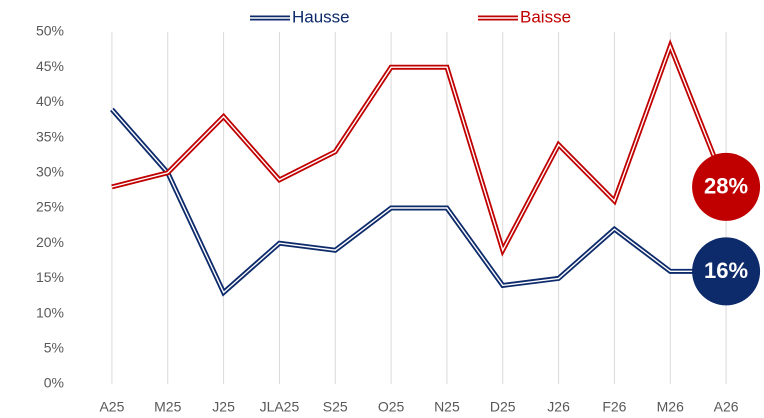 Image resolution: width=764 pixels, height=418 pixels. Describe the element at coordinates (50, 242) in the screenshot. I see `y-tick-label: 20%` at that location.